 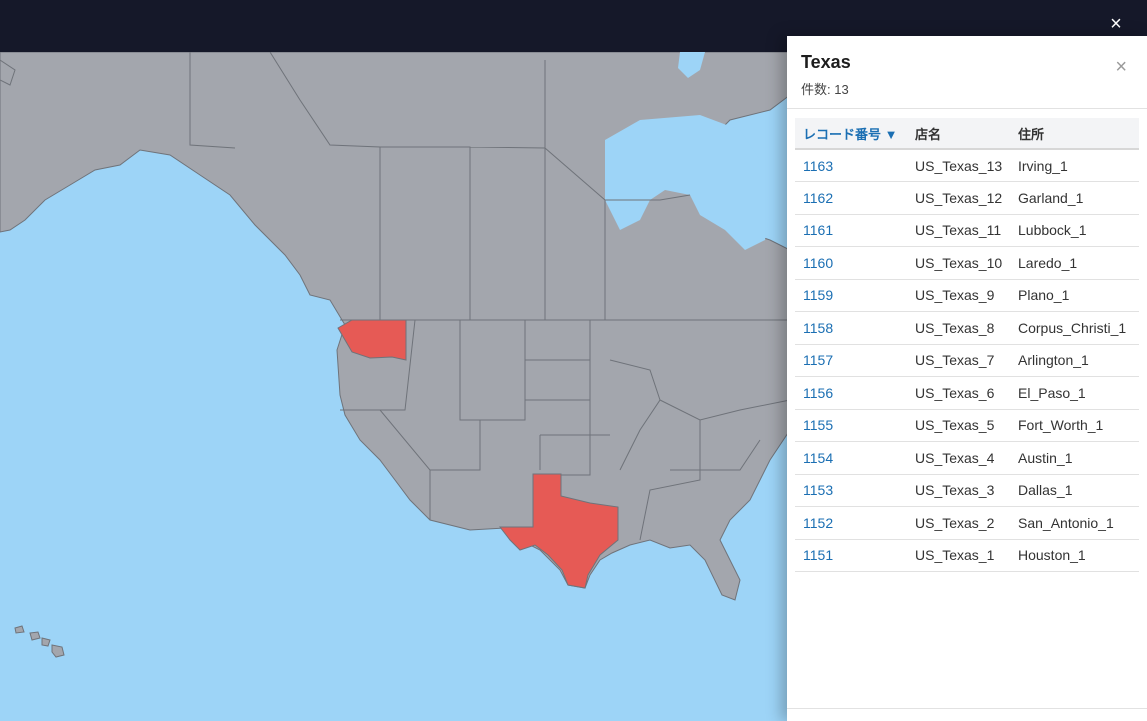 I want to click on table-row: 1160 US_Texas_10 Laredo_1, so click(x=967, y=263).